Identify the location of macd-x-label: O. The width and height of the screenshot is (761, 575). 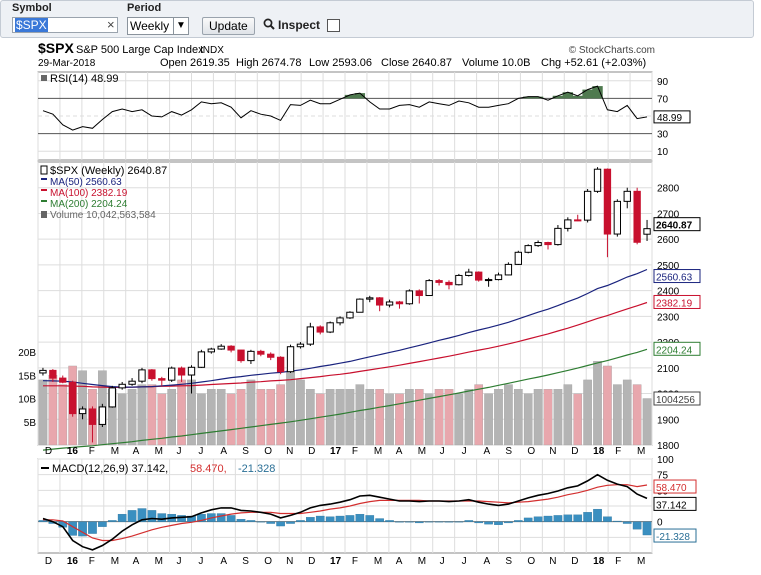
(268, 561).